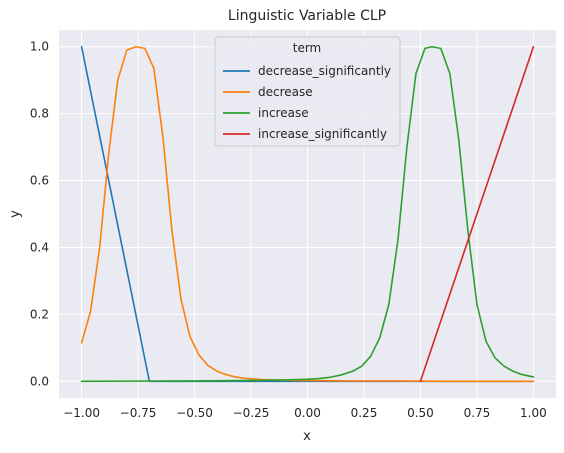 This screenshot has width=564, height=453. I want to click on x-tick-label: 1.00, so click(533, 413).